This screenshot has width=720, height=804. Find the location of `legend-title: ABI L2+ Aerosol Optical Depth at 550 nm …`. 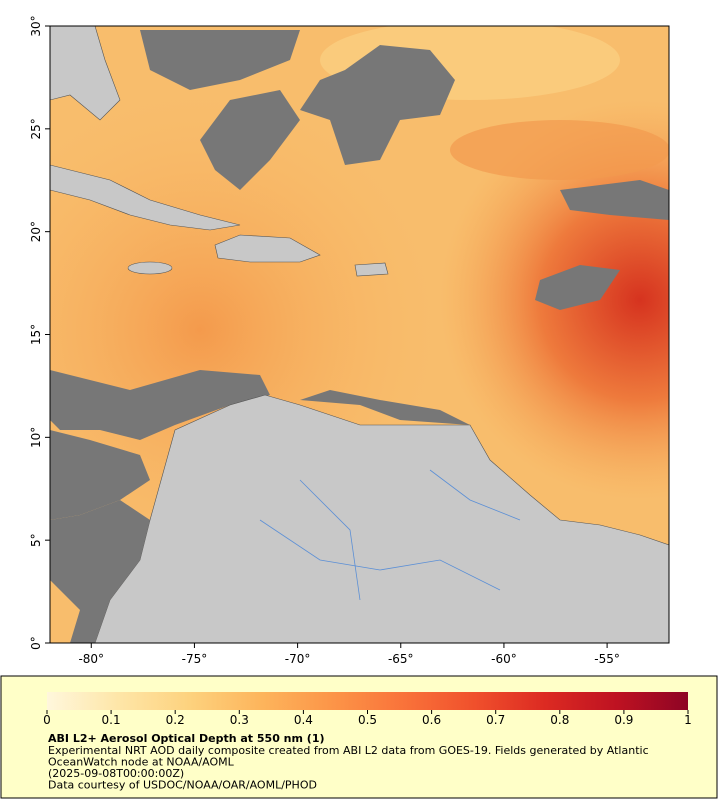

legend-title: ABI L2+ Aerosol Optical Depth at 550 nm … is located at coordinates (186, 738).